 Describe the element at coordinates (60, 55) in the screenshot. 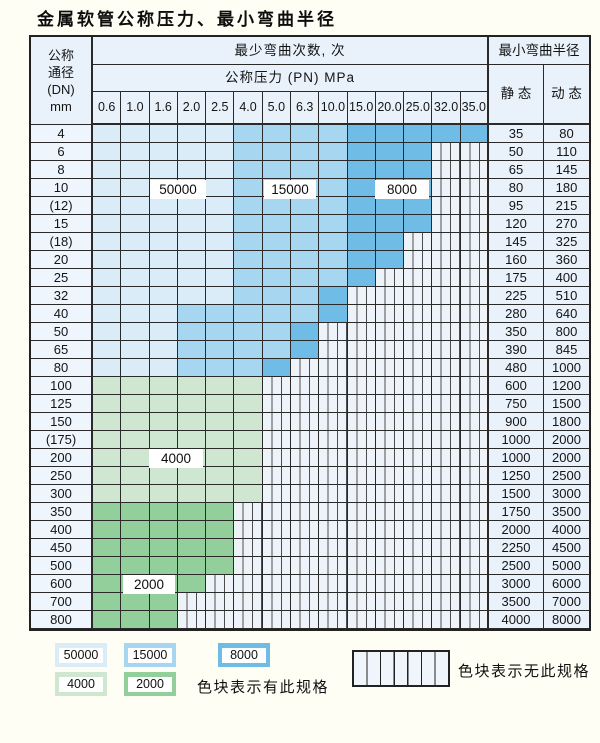

I see `dn-header-line: 公称` at that location.